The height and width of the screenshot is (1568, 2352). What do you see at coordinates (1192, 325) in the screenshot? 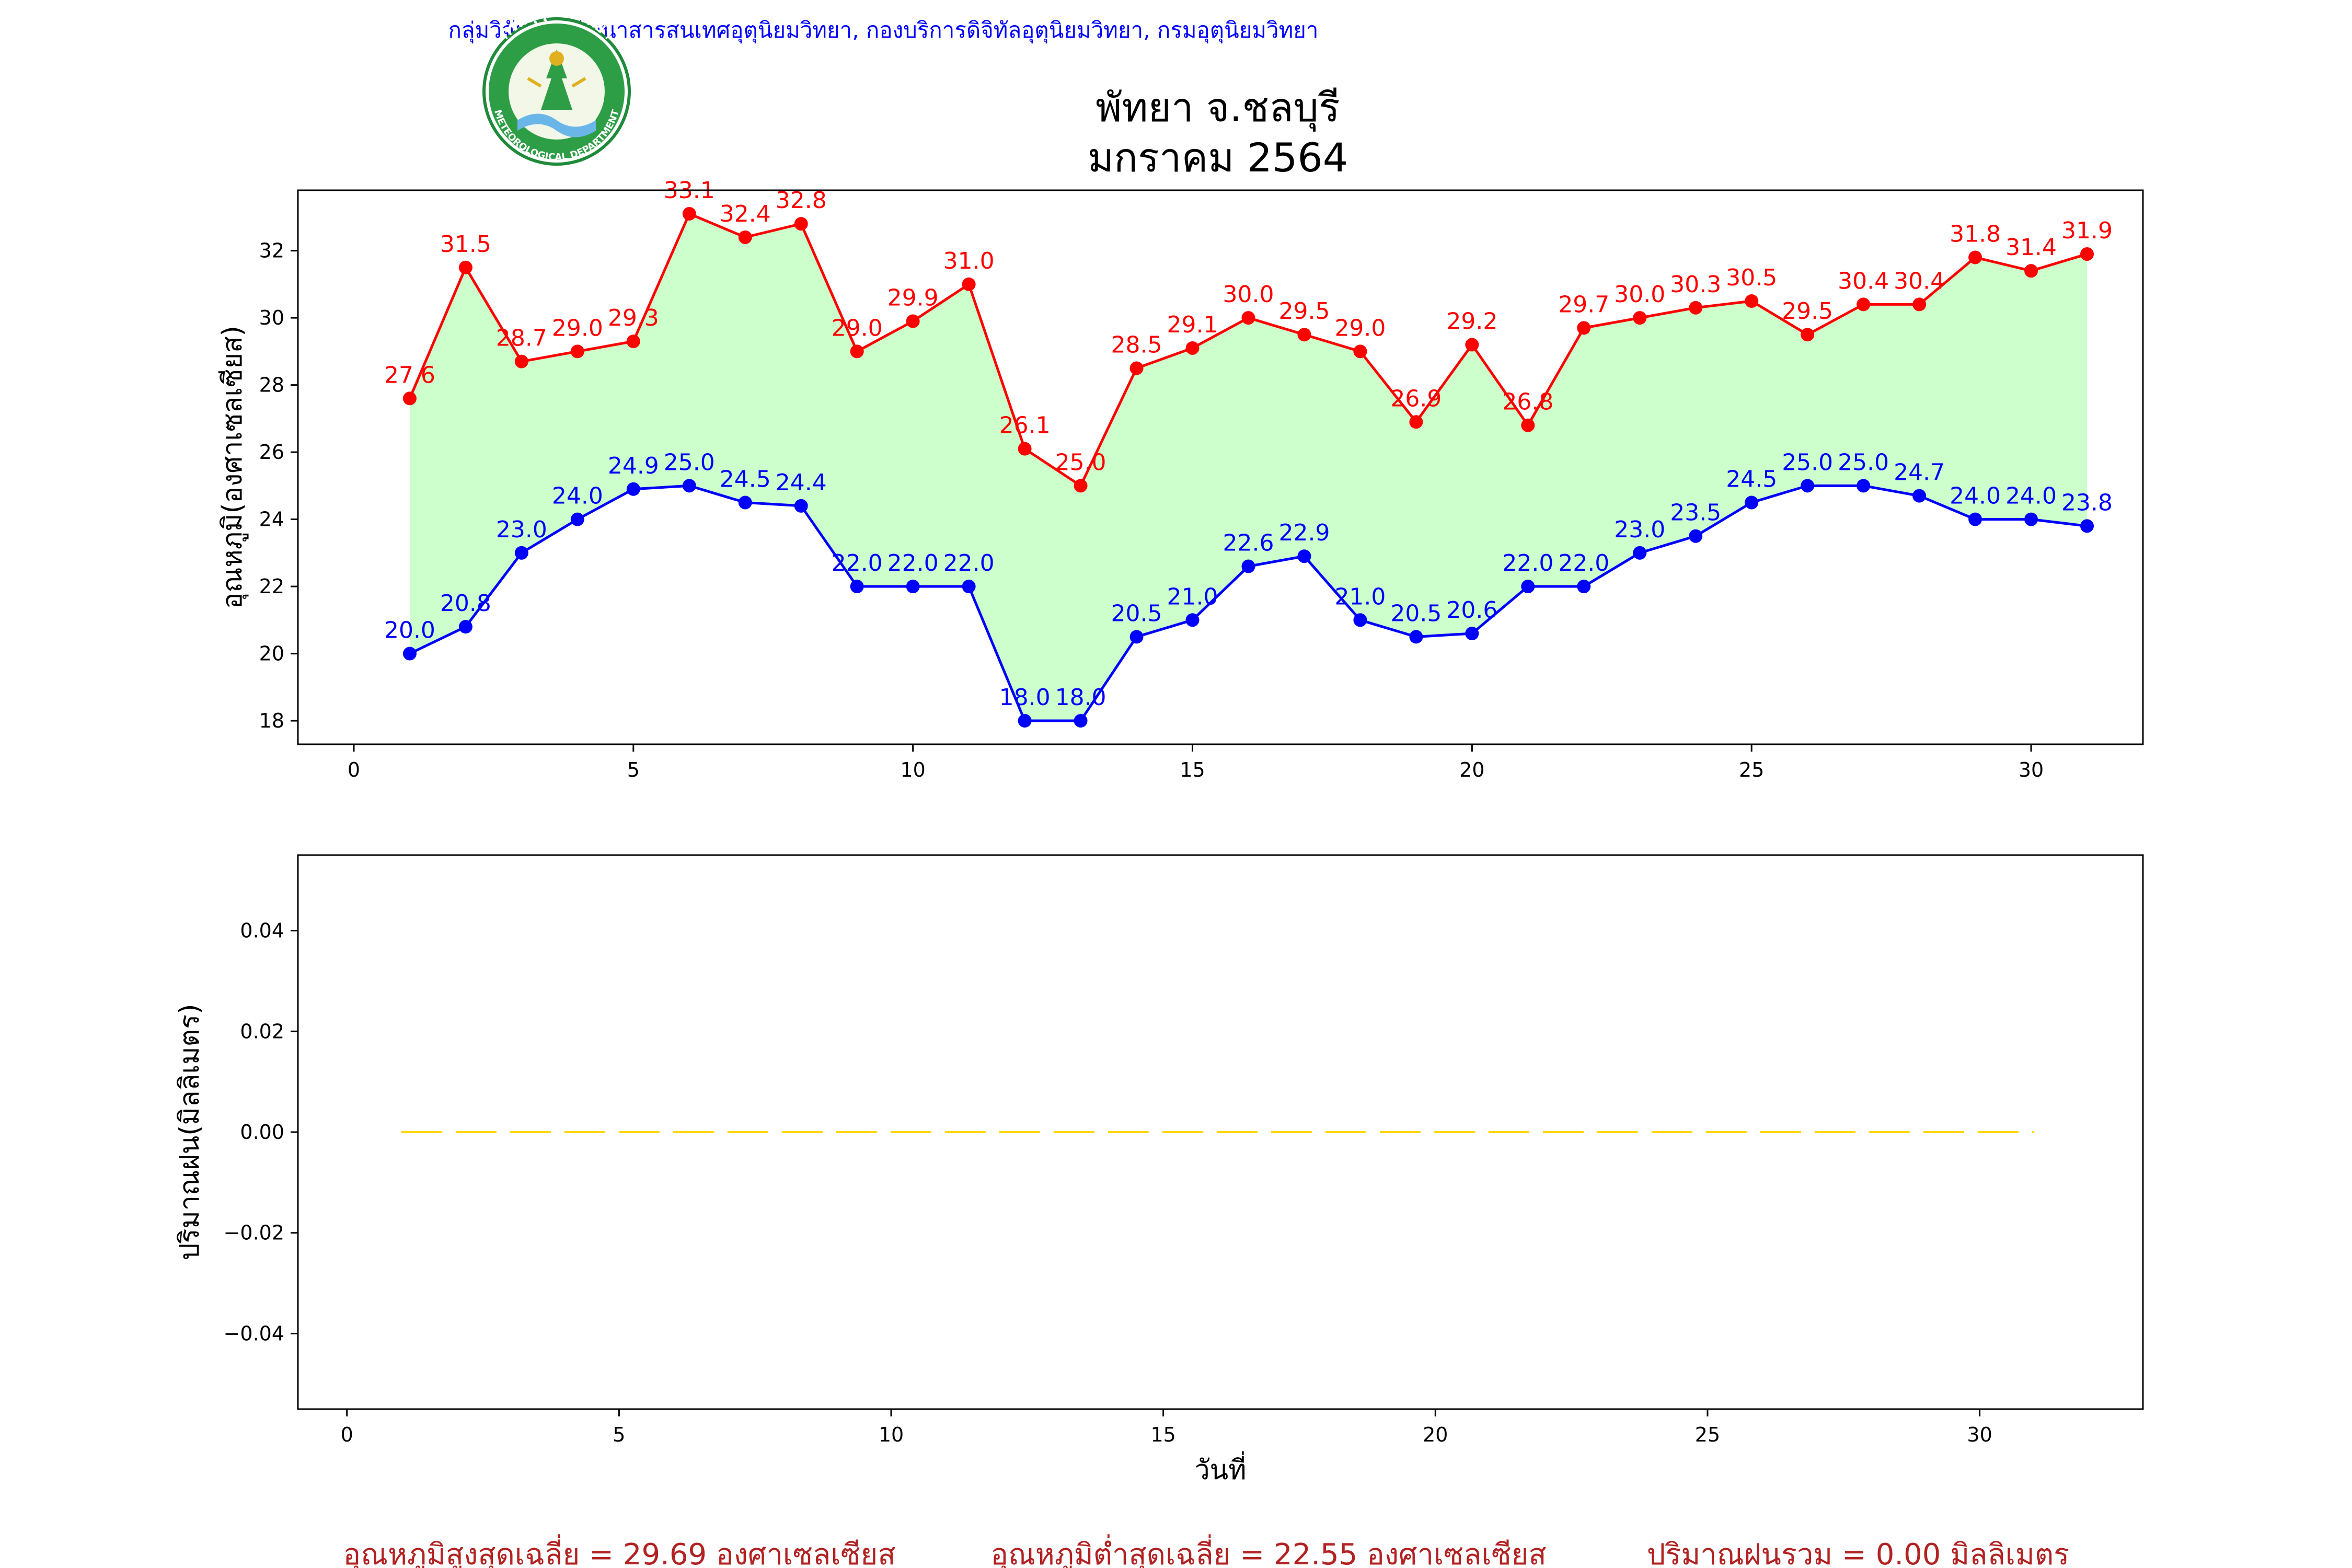
I see `max-temperature-data-label: 29.1` at bounding box center [1192, 325].